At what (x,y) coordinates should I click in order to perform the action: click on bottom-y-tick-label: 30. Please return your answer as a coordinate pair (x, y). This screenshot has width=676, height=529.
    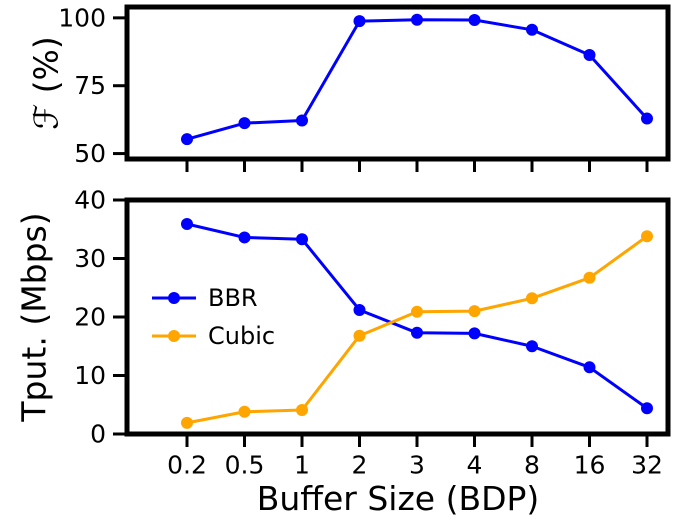
    Looking at the image, I should click on (90, 258).